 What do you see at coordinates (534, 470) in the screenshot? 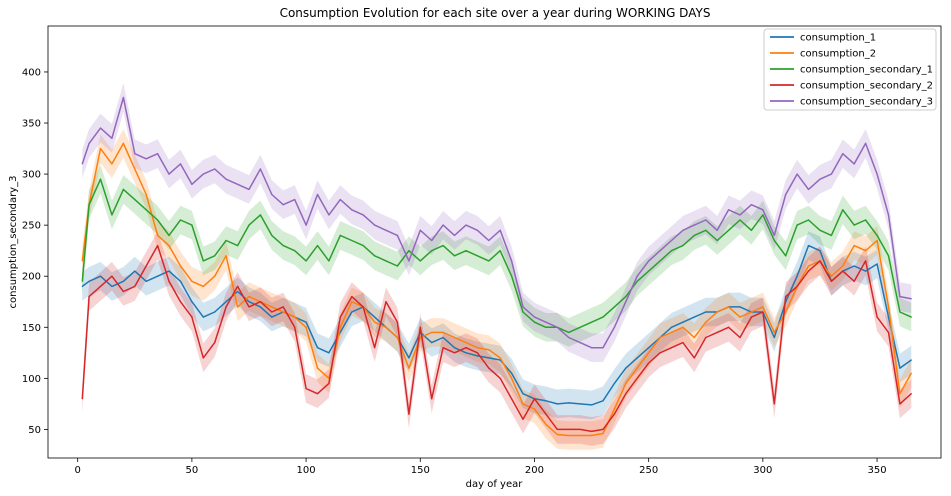
I see `x-tick-label: 200` at bounding box center [534, 470].